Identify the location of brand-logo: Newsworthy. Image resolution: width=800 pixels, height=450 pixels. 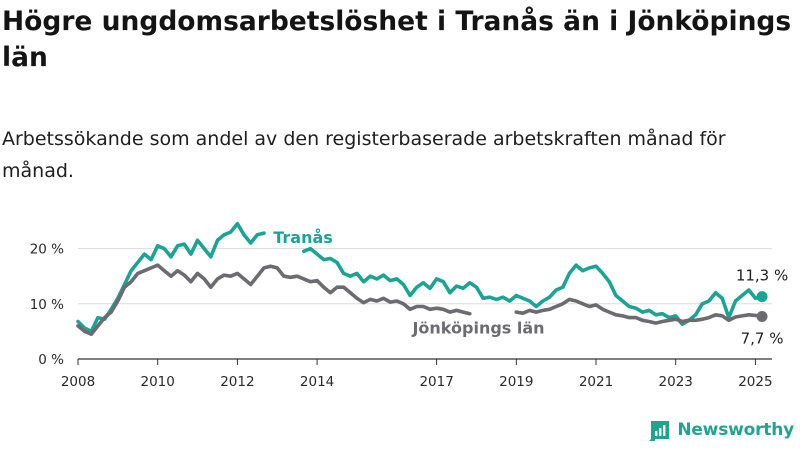
(721, 430).